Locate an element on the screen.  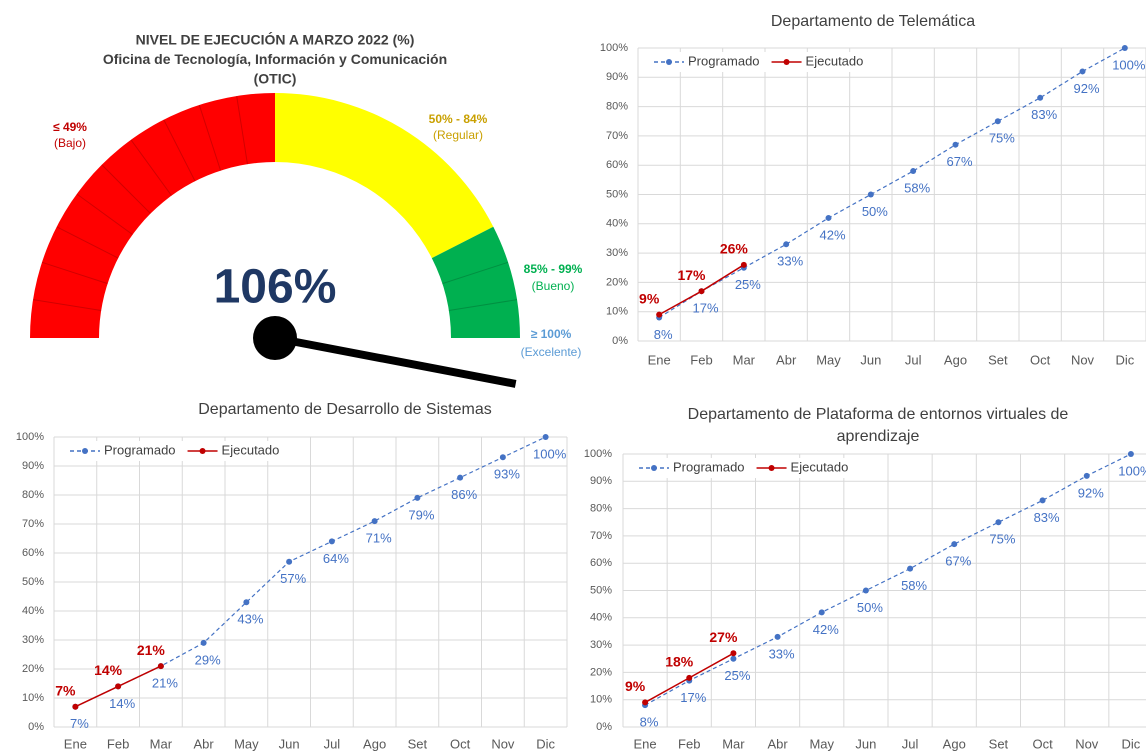
x-tick-label: Ago is located at coordinates (954, 743).